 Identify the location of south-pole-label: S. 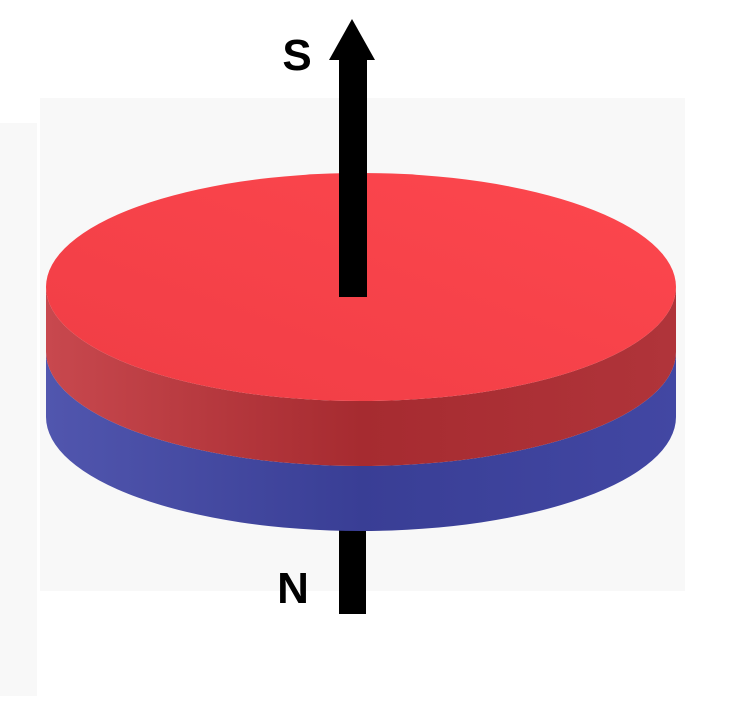
(296, 55).